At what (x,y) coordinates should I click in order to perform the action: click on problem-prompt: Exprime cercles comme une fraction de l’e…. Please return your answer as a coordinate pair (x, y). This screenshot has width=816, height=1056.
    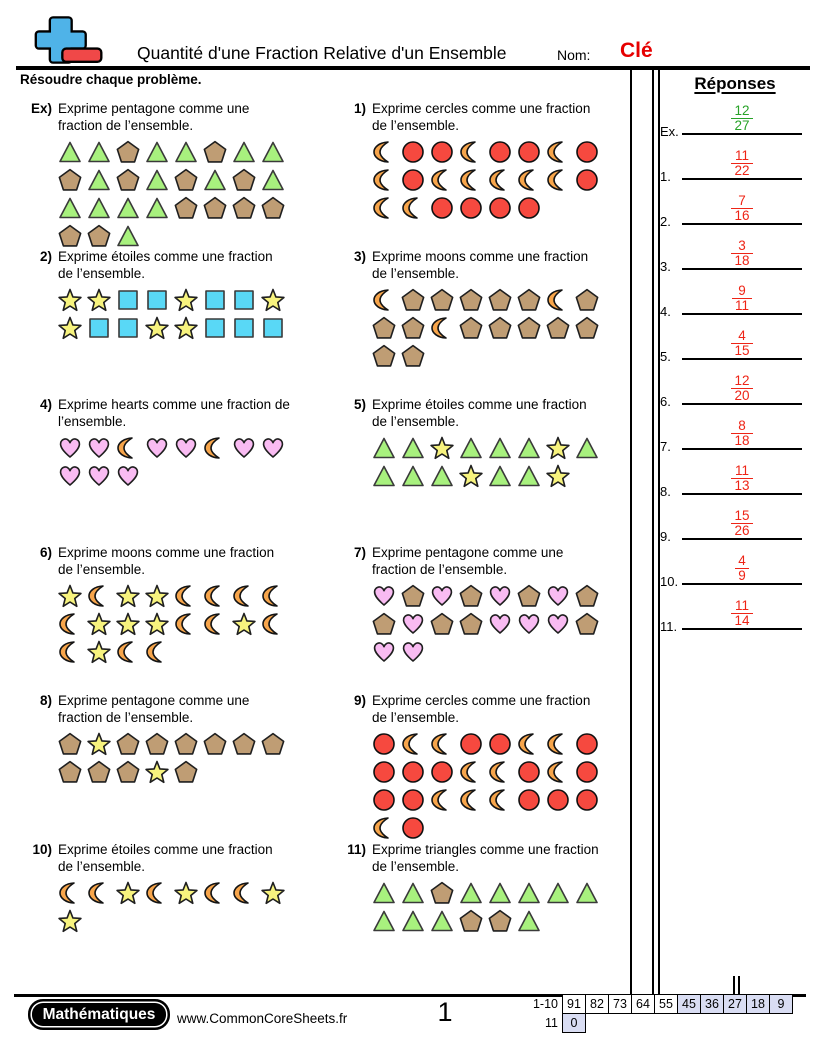
    Looking at the image, I should click on (481, 709).